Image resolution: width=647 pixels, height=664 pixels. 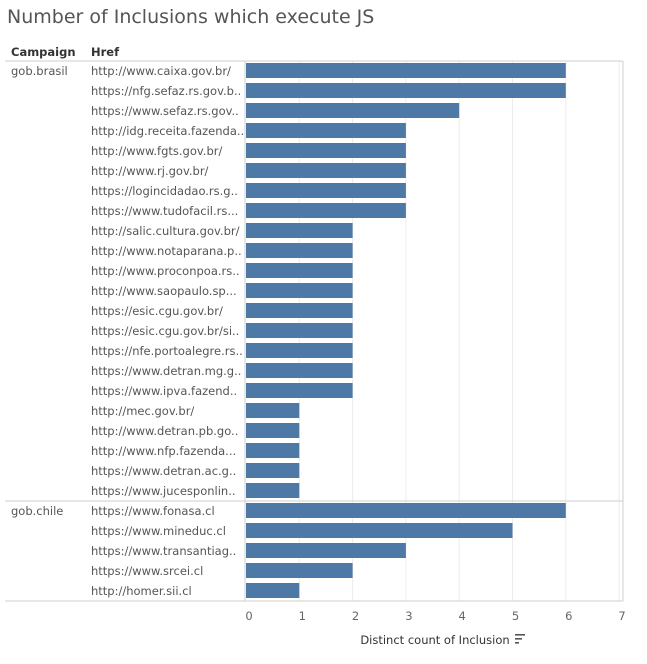 What do you see at coordinates (164, 391) in the screenshot?
I see `href-label: https://www.ipva.fazend..` at bounding box center [164, 391].